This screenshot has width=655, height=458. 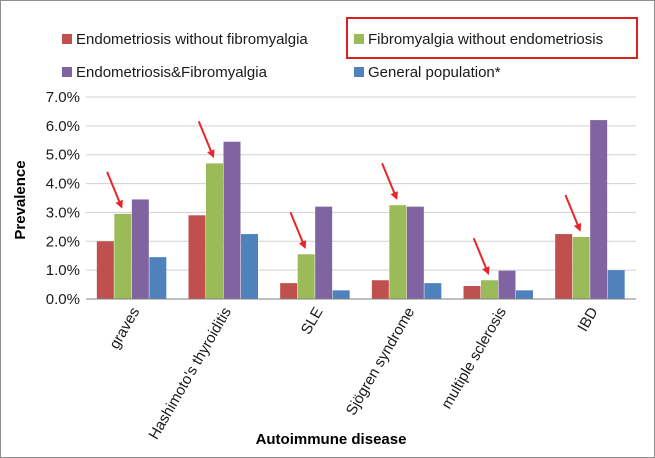 I want to click on y-tick-label: 2.0%, so click(x=63, y=241).